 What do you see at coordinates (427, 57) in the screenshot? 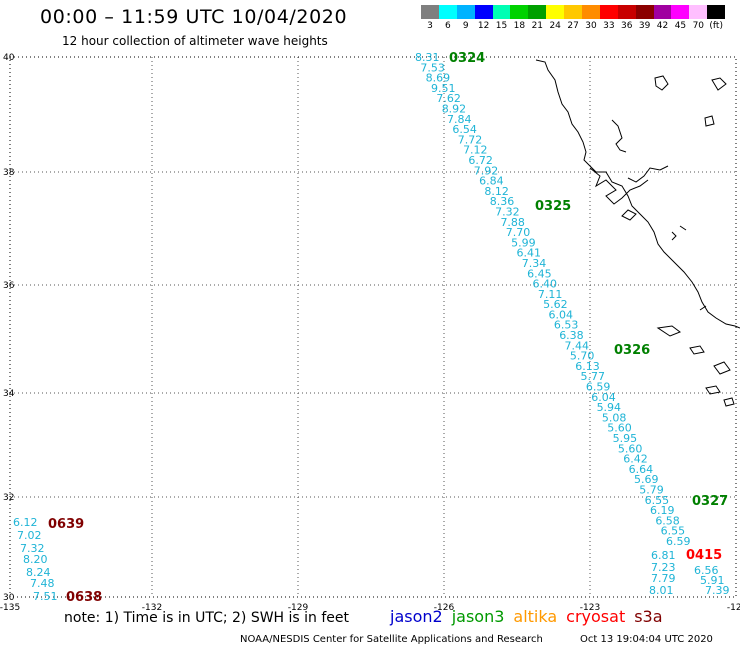
I see `wave-height-value: 8.31` at bounding box center [427, 57].